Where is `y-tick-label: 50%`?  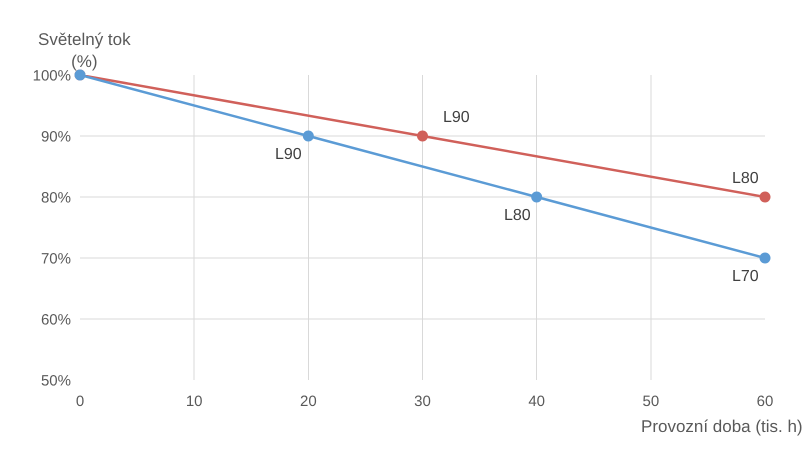 y-tick-label: 50% is located at coordinates (55, 381).